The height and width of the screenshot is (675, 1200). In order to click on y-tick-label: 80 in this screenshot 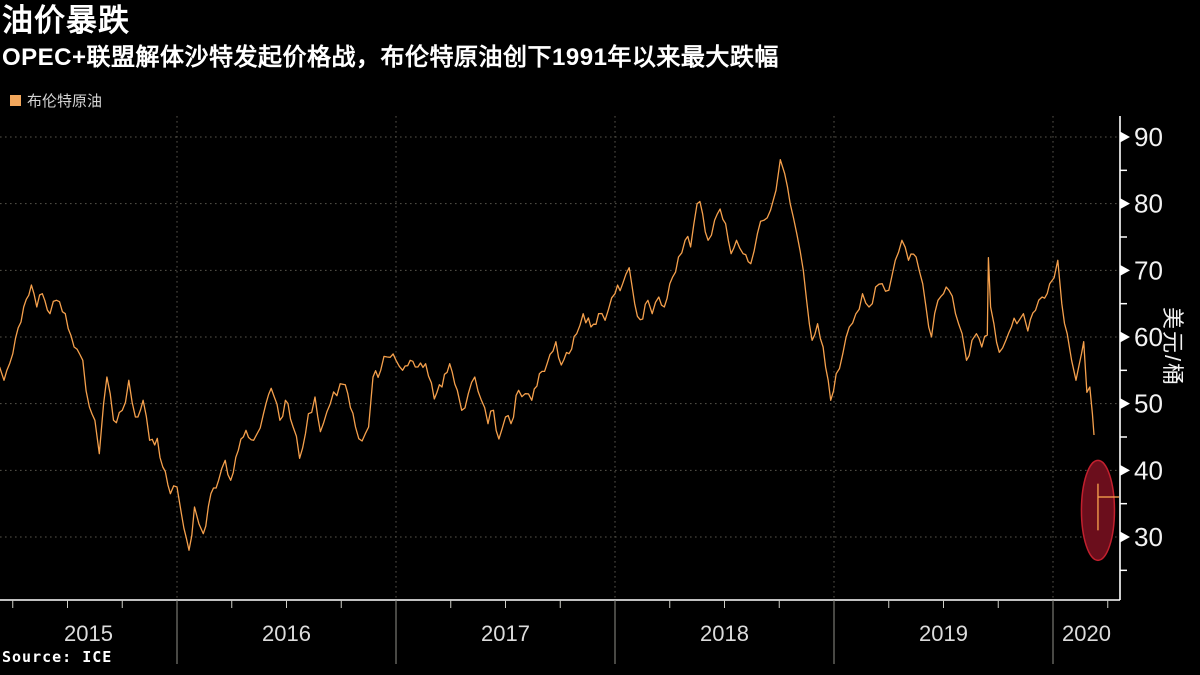, I will do `click(1148, 204)`.